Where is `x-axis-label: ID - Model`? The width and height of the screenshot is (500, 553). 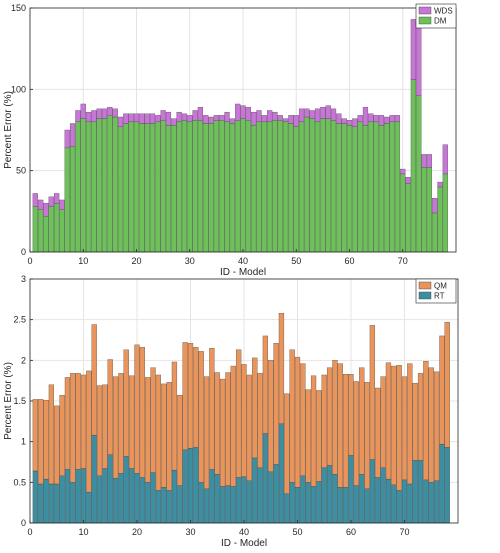 x-axis-label: ID - Model is located at coordinates (244, 543).